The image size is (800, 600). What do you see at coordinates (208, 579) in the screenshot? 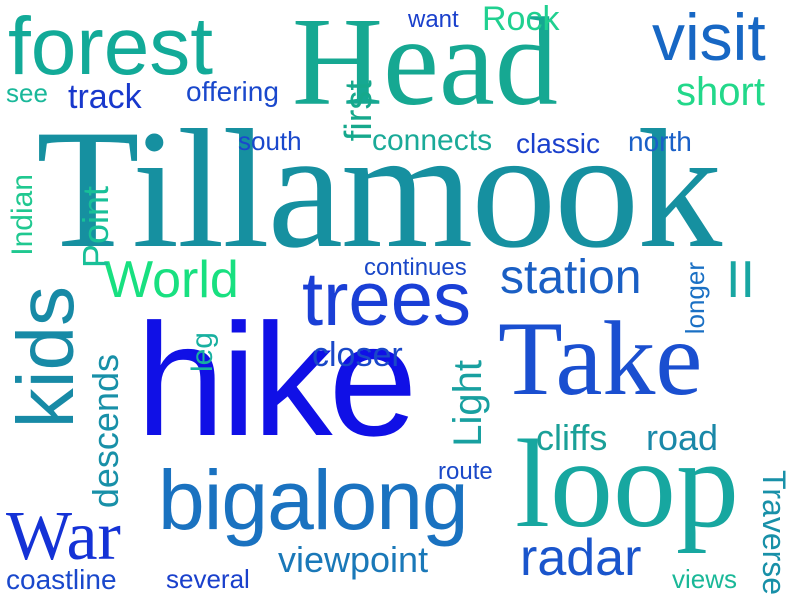
I see `word-several: several` at bounding box center [208, 579].